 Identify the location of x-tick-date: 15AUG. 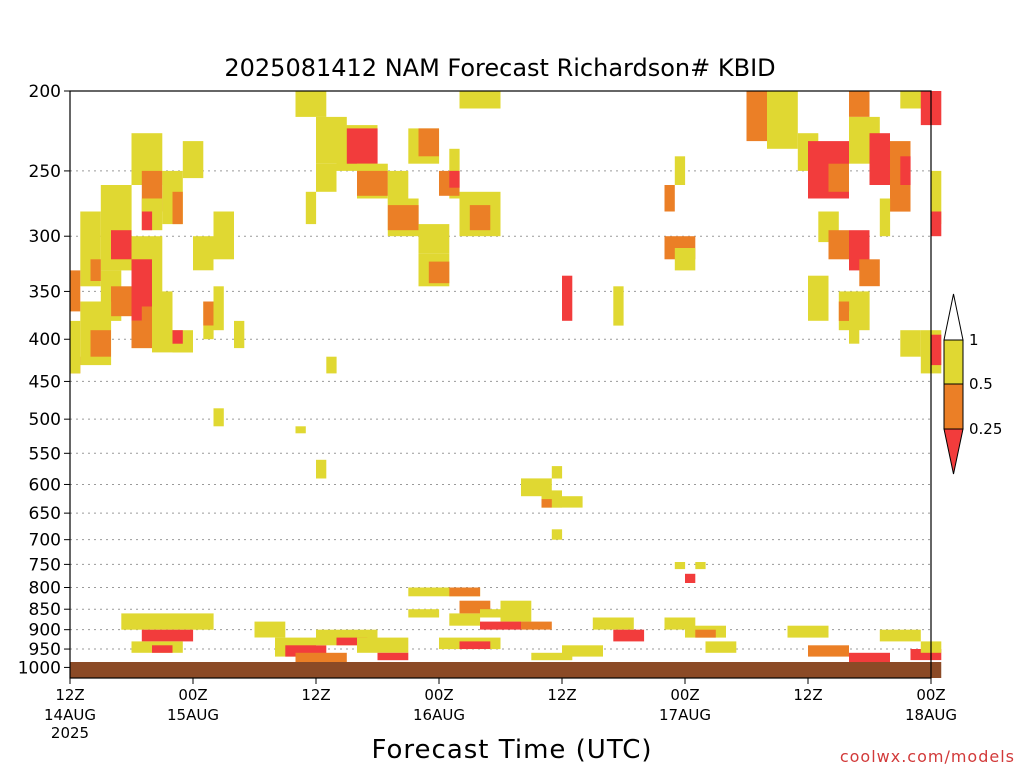
(193, 715).